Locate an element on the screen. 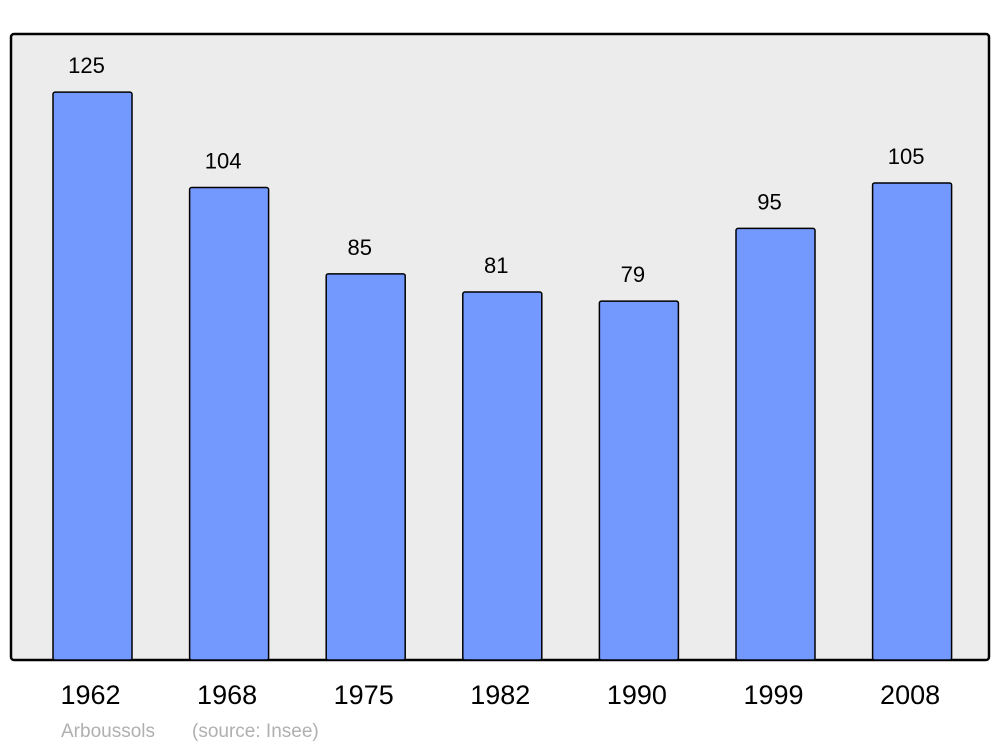 The width and height of the screenshot is (1000, 752). bar-1999 is located at coordinates (775, 444).